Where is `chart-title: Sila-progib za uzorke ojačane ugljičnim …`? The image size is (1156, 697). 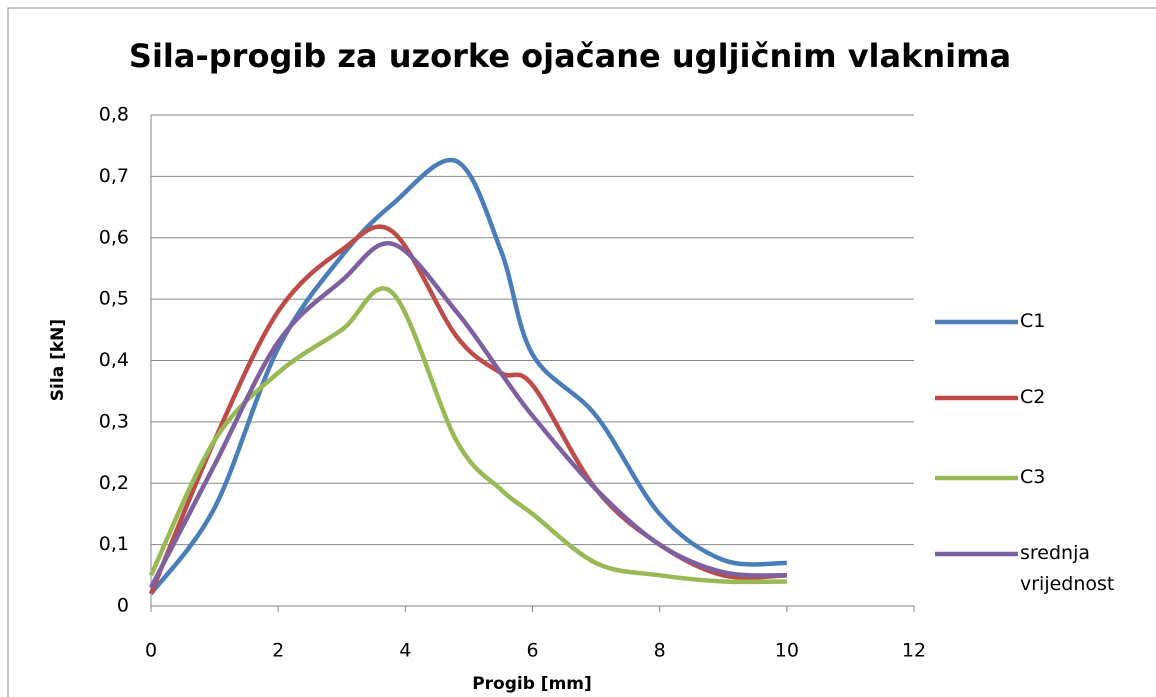
chart-title: Sila-progib za uzorke ojačane ugljičnim … is located at coordinates (570, 56).